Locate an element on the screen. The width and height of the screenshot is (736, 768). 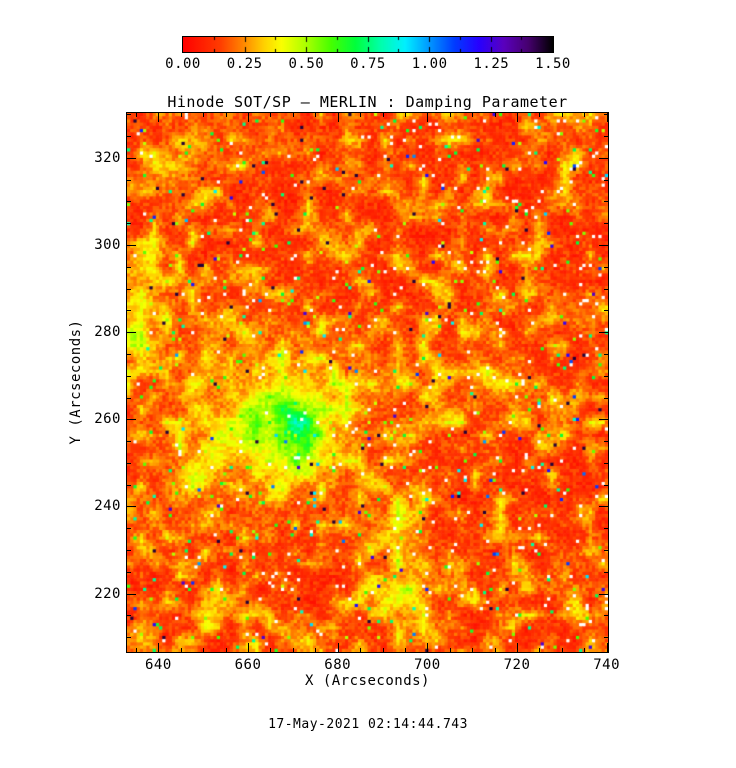
y-tick-label: 260 is located at coordinates (107, 419).